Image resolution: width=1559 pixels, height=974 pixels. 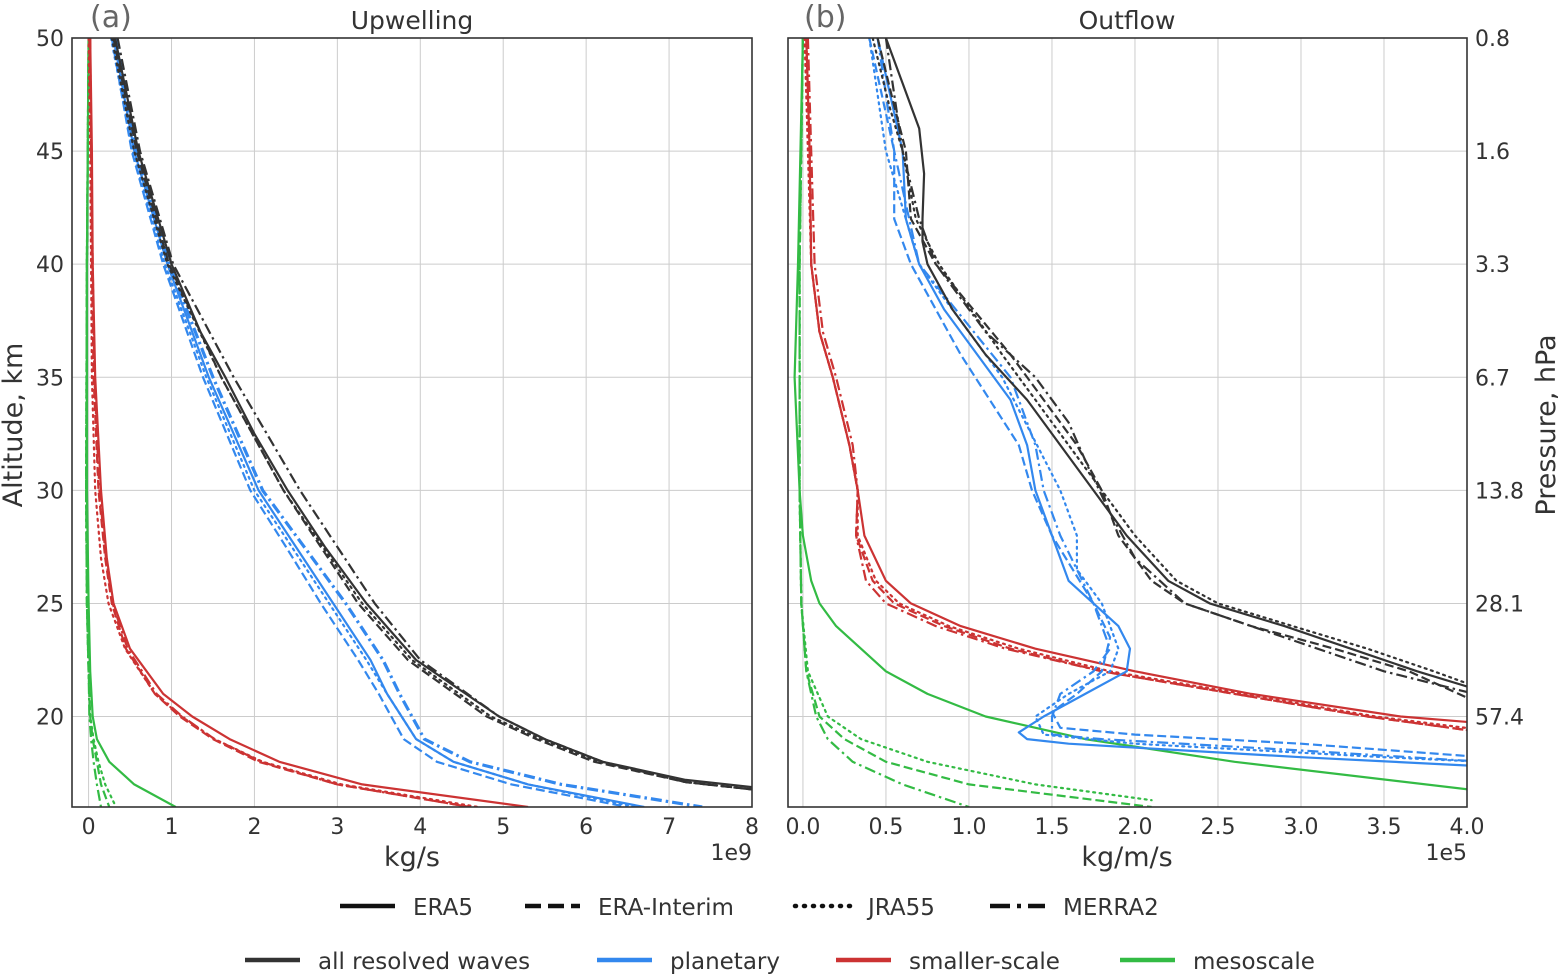 I want to click on title-b: Outflow, so click(x=1127, y=20).